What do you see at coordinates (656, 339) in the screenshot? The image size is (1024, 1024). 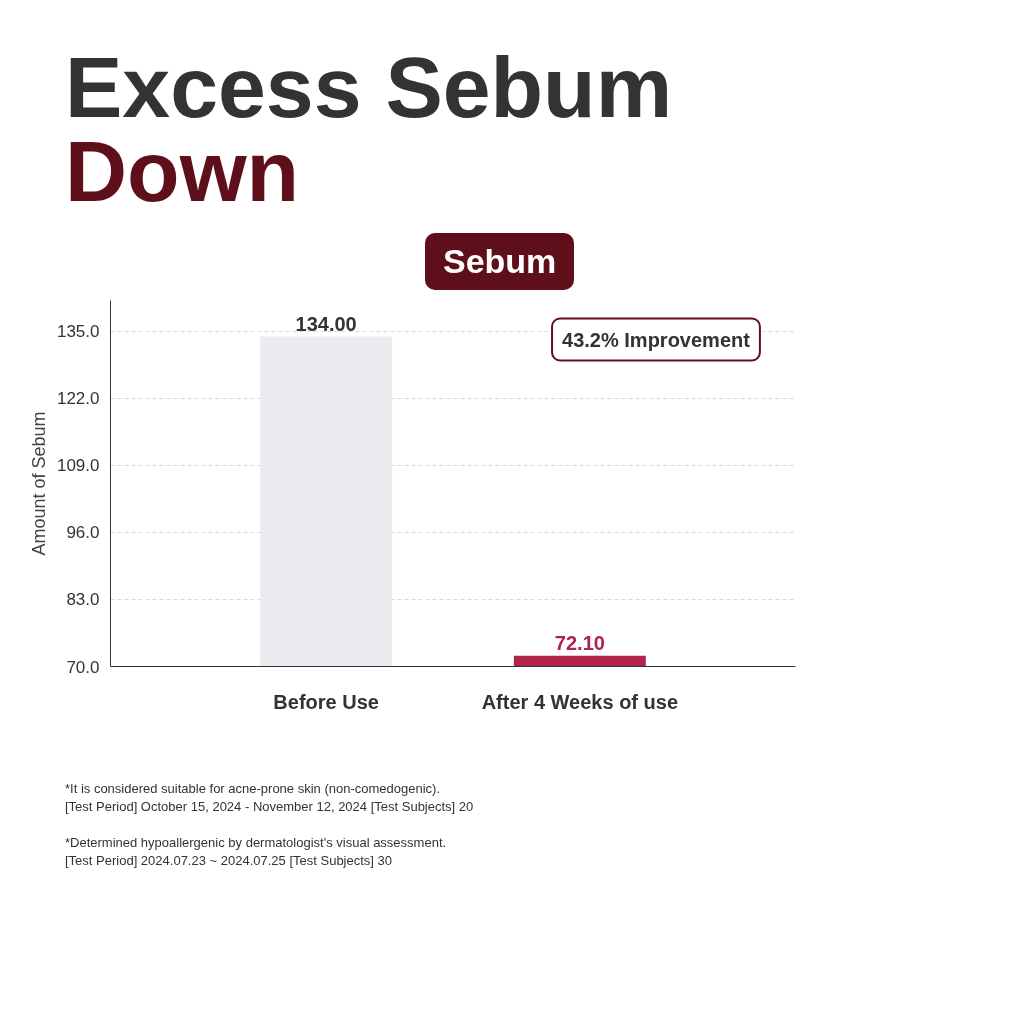 I see `annotation: 43.2% Improvement` at bounding box center [656, 339].